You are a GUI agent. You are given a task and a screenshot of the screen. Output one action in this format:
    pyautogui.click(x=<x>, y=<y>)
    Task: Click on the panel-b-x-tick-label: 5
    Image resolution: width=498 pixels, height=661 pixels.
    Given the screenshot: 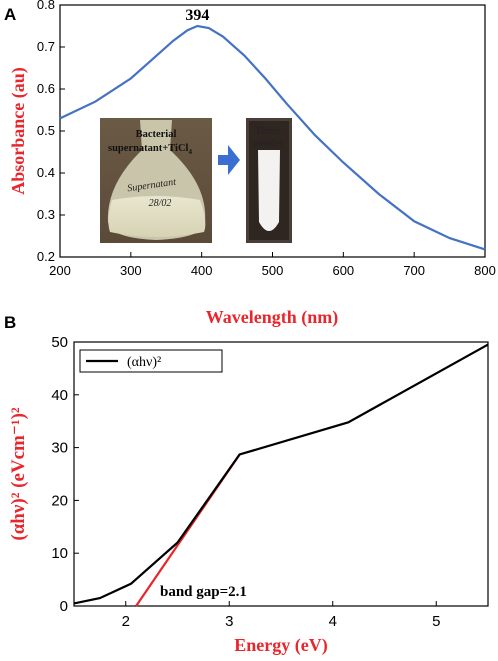 What is the action you would take?
    pyautogui.click(x=436, y=621)
    